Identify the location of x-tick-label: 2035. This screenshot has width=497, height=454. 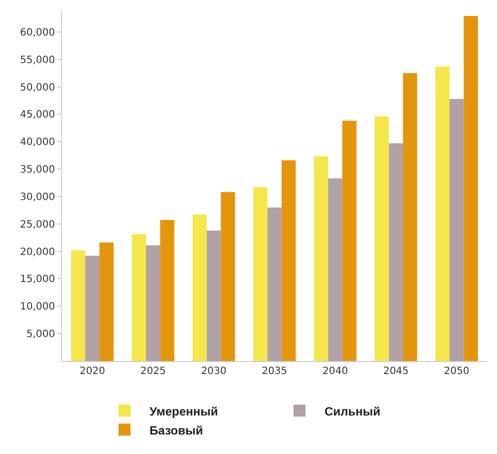
(275, 371).